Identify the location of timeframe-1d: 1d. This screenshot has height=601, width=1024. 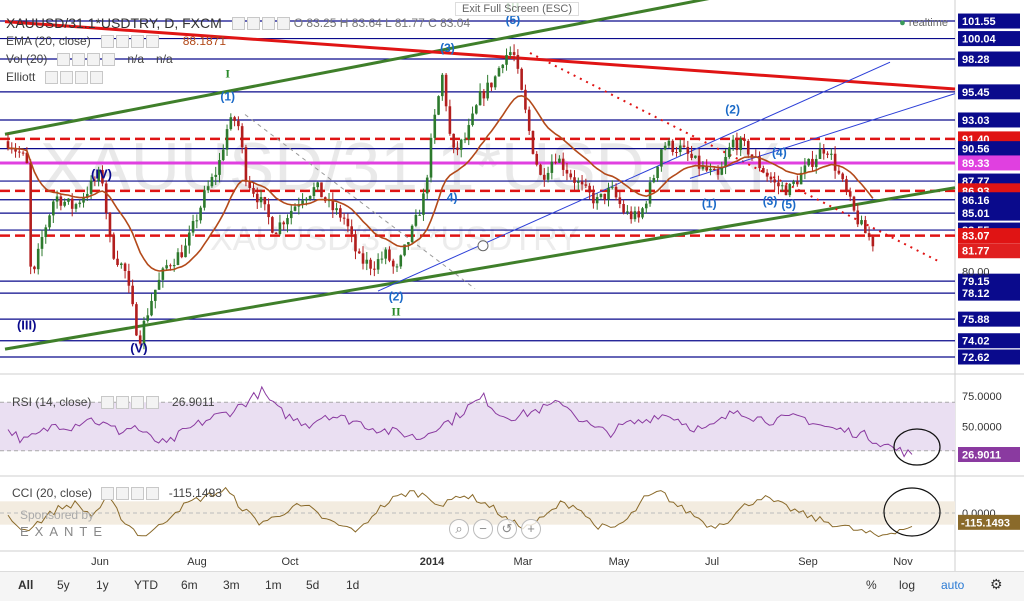
(353, 585).